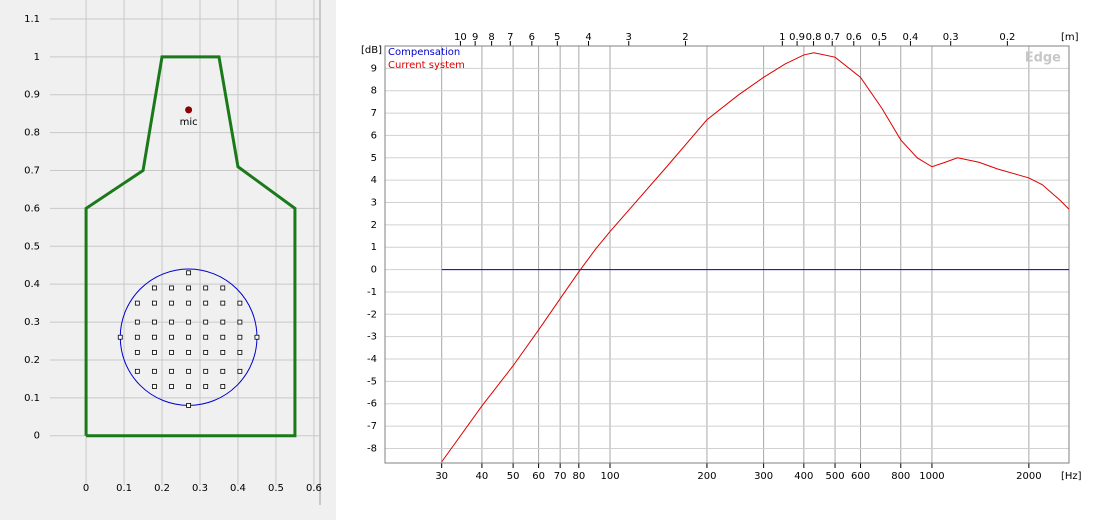  Describe the element at coordinates (763, 476) in the screenshot. I see `x-tick-label: 300` at that location.